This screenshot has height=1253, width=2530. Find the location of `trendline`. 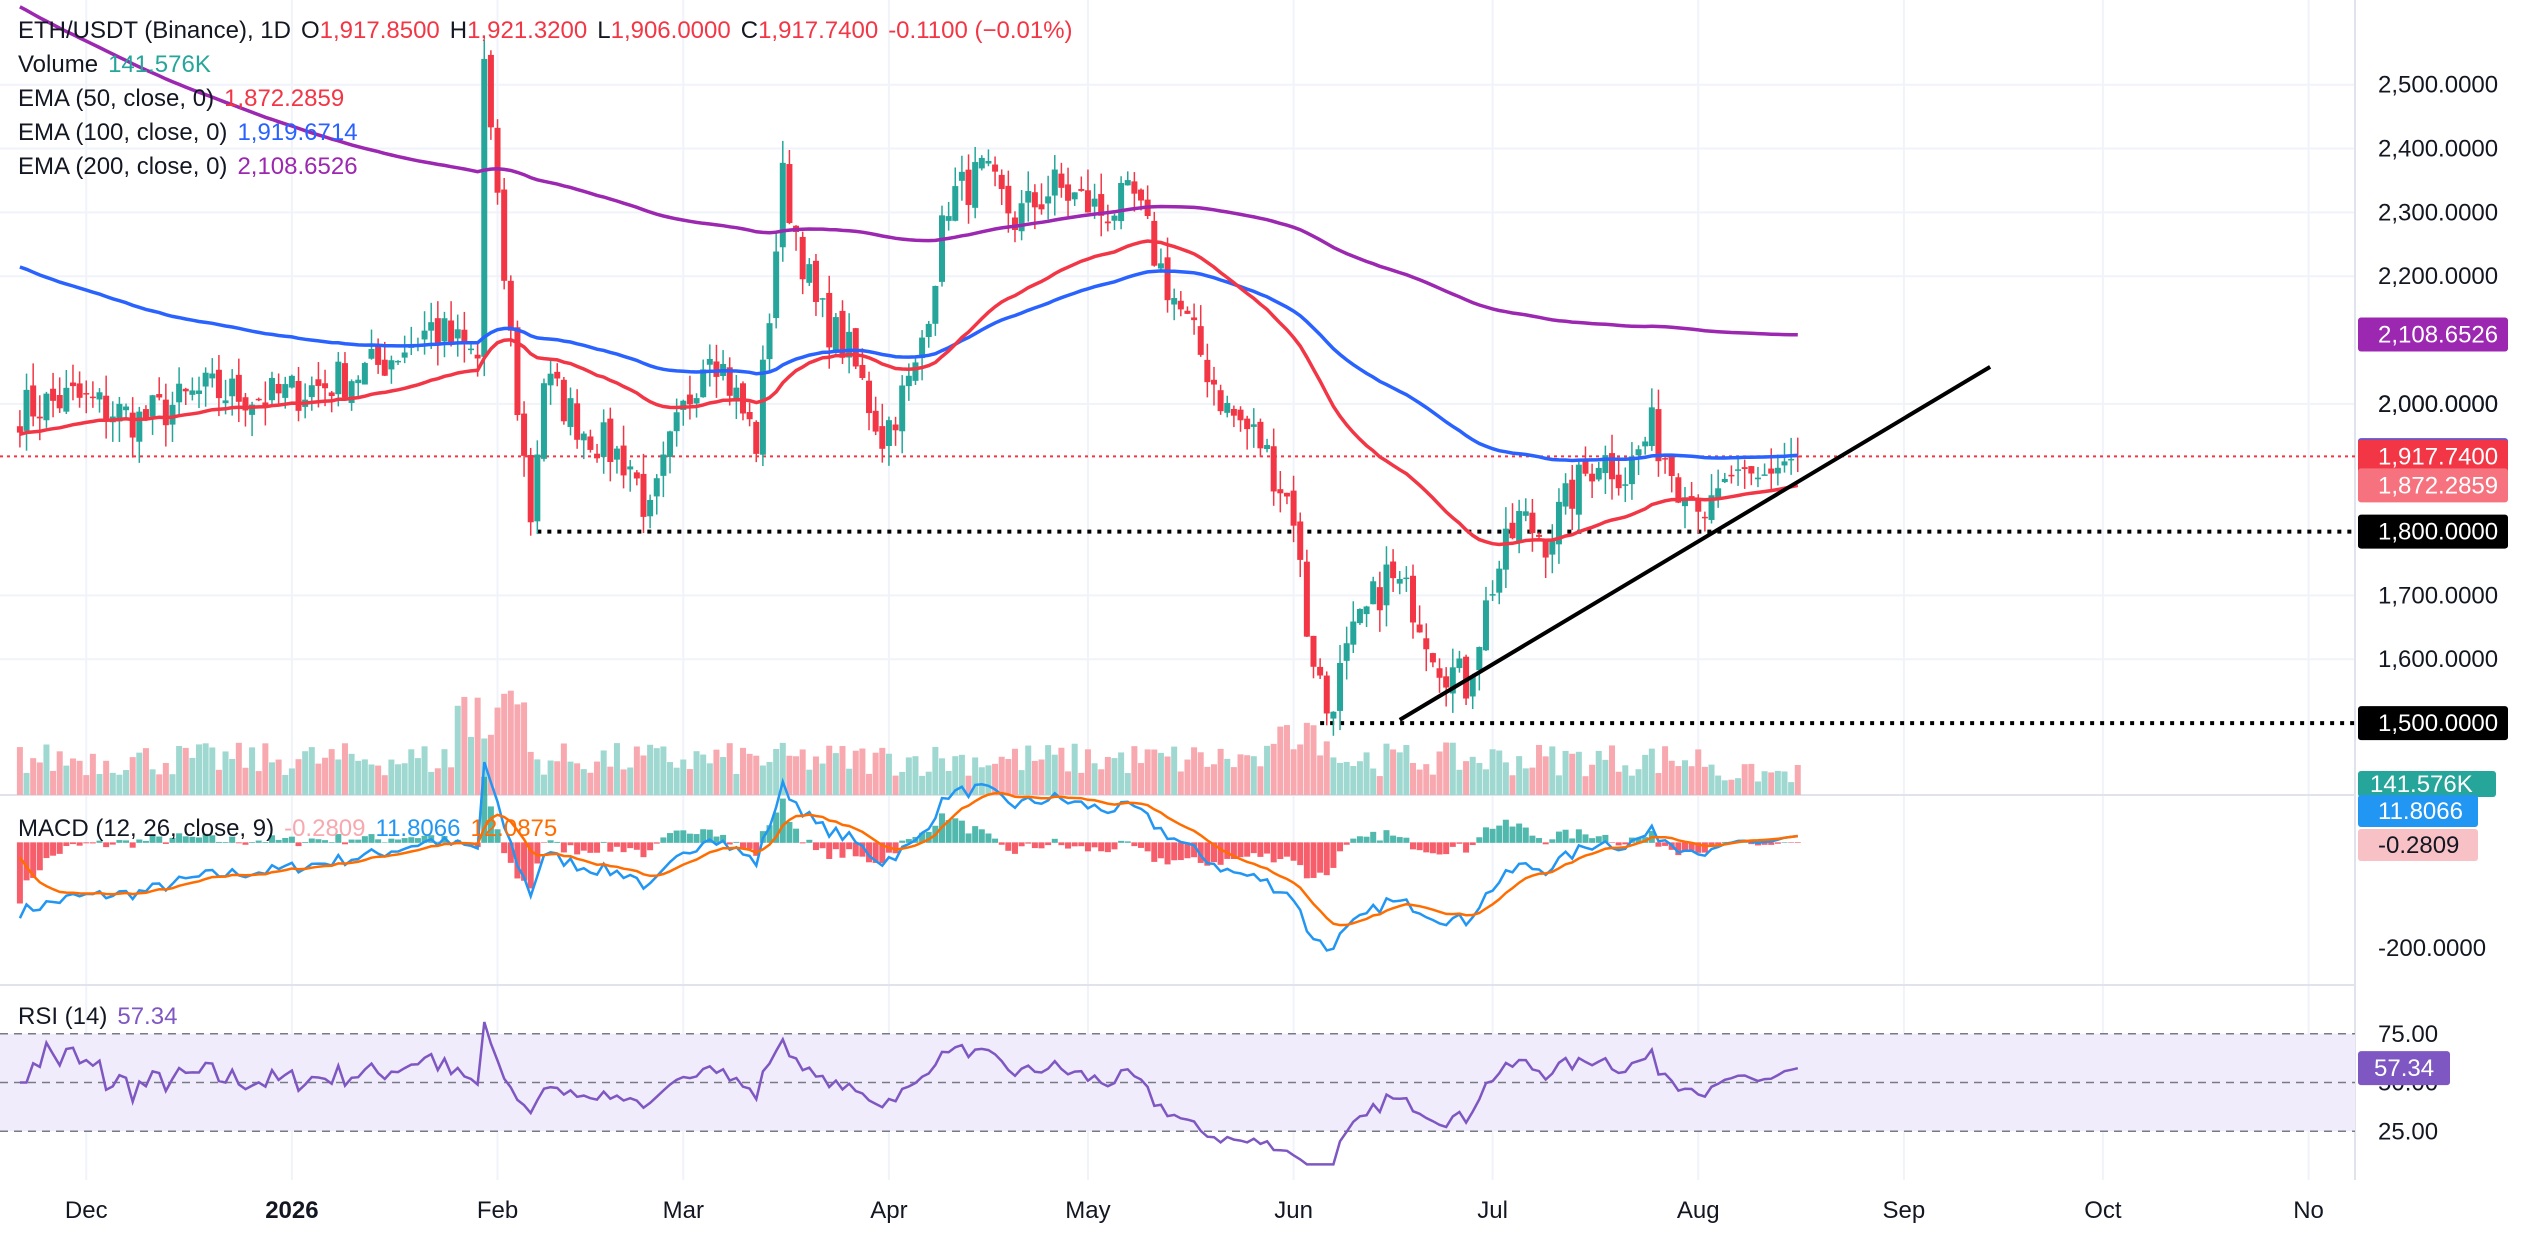

trendline is located at coordinates (1695, 543).